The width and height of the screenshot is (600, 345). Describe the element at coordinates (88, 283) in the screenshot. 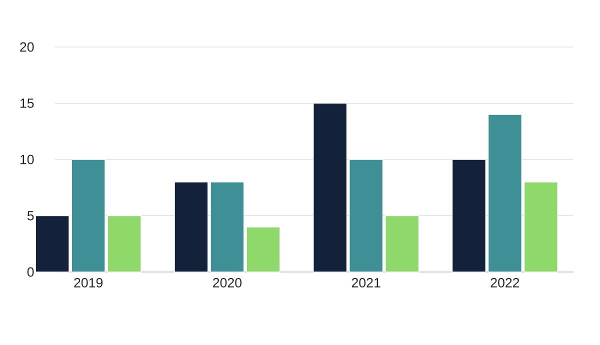

I see `x-tick-label: 2019` at that location.